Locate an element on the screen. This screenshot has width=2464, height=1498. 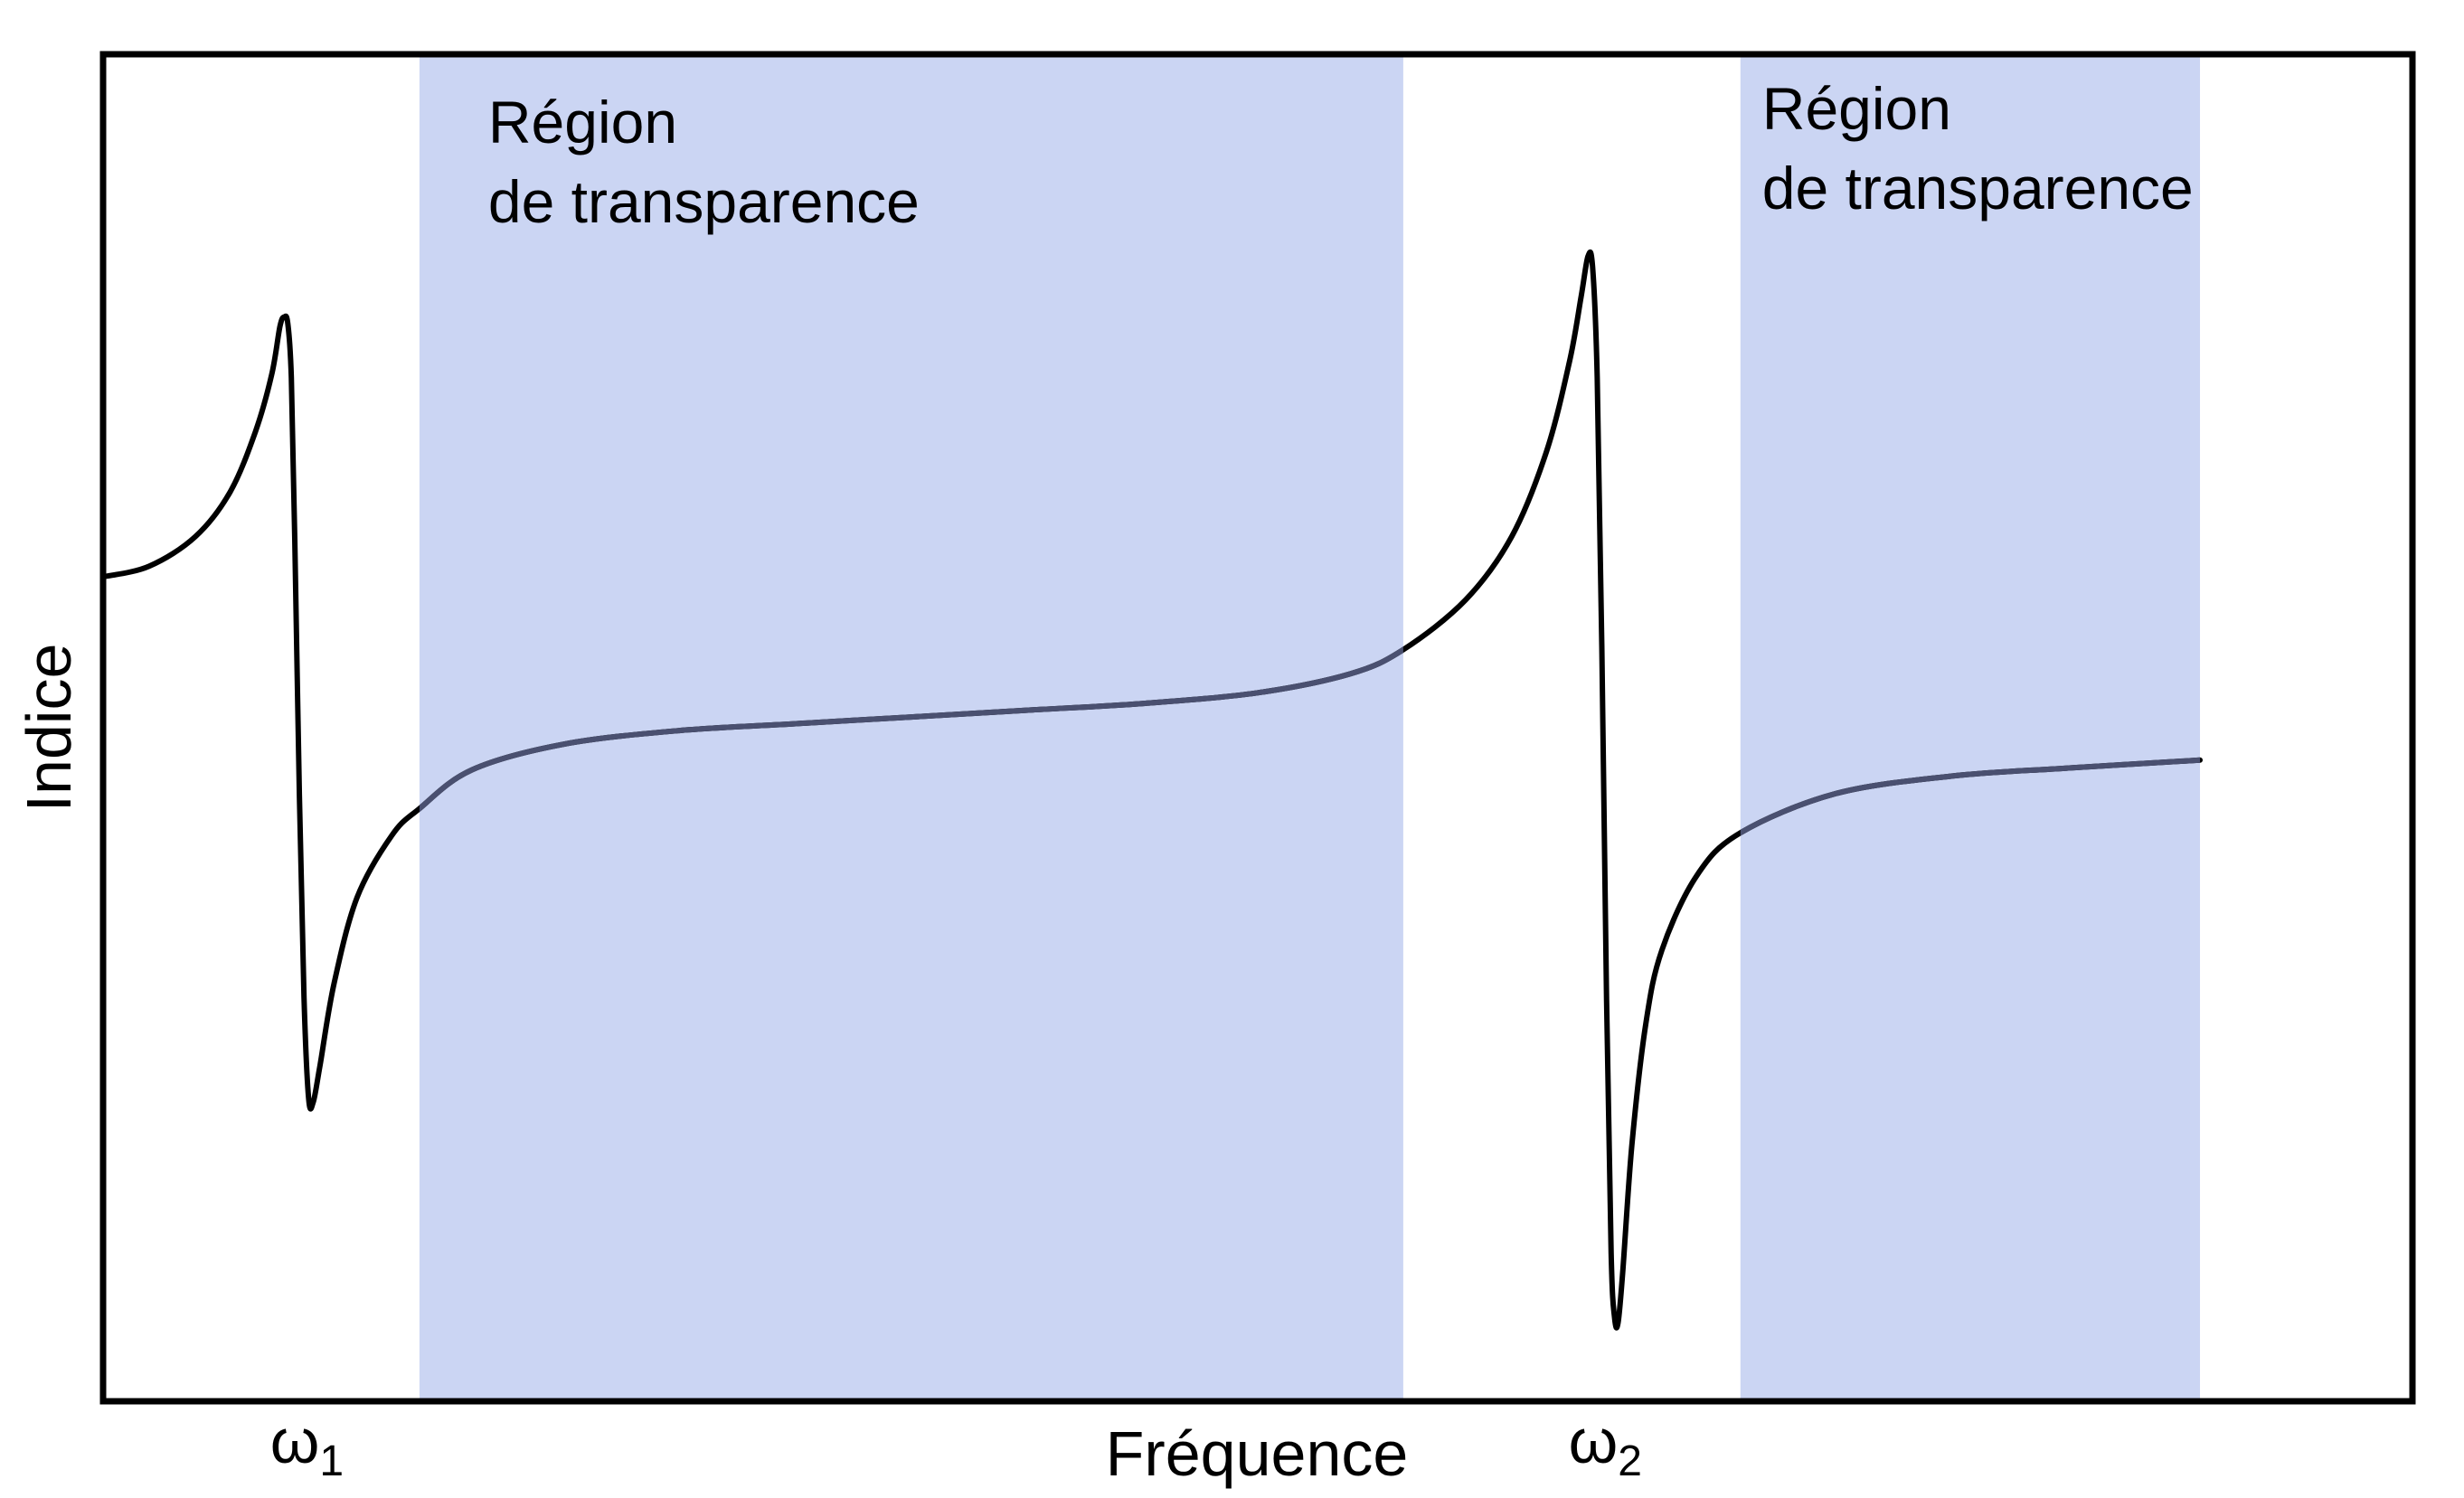
region-label-1-line2: de transparence is located at coordinates (704, 201).